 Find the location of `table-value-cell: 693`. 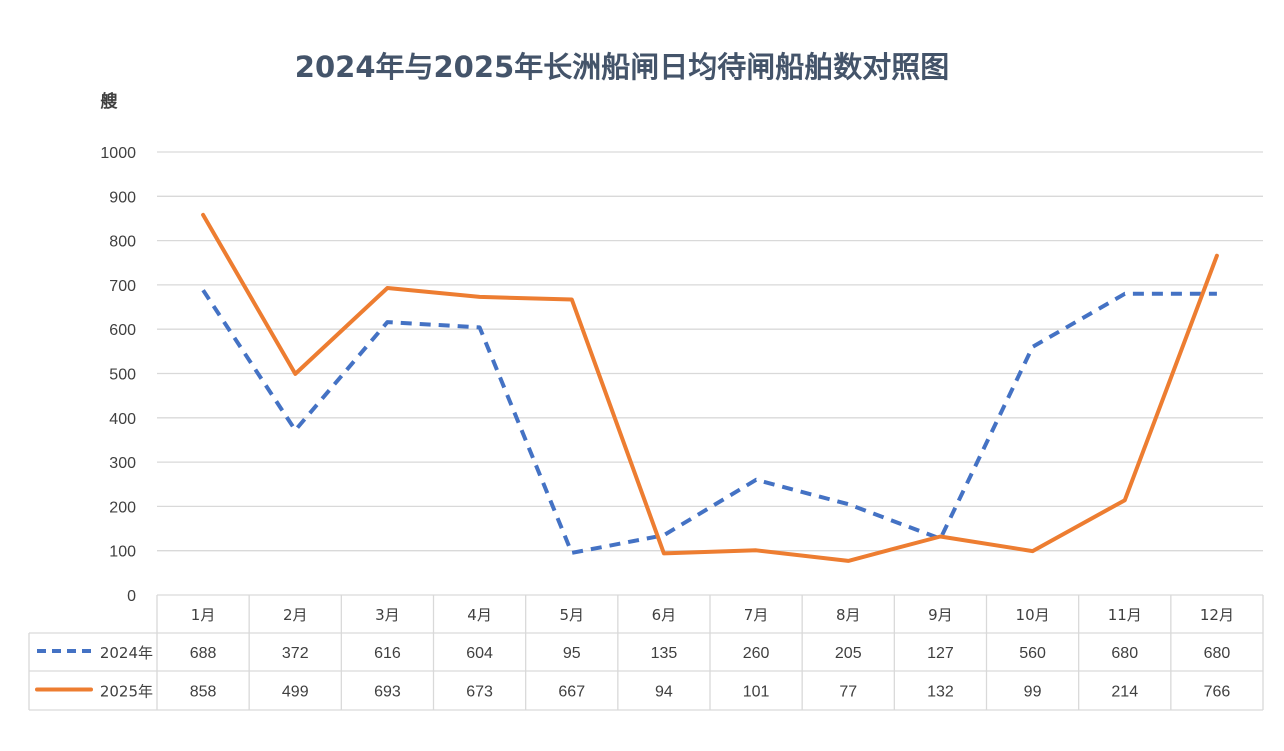

table-value-cell: 693 is located at coordinates (387, 692).